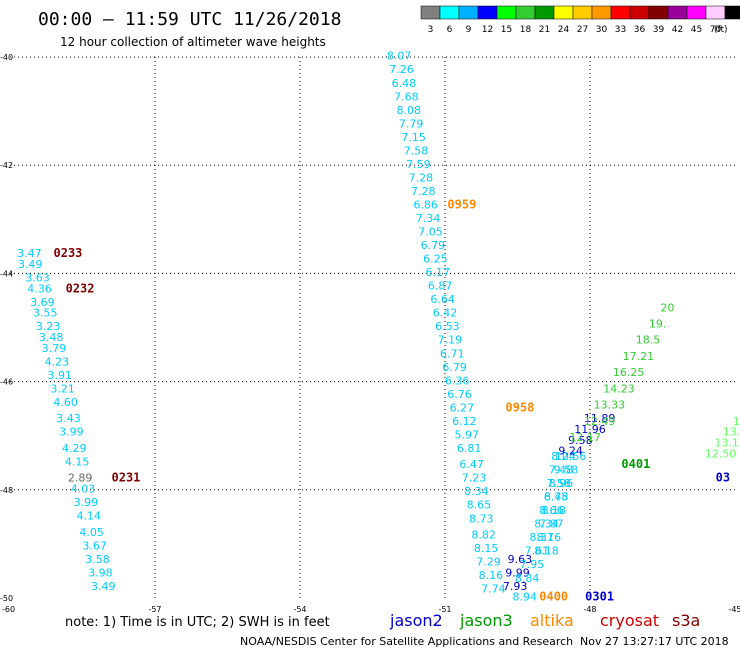 The width and height of the screenshot is (740, 650). What do you see at coordinates (430, 232) in the screenshot?
I see `swh-value-label: 7.05` at bounding box center [430, 232].